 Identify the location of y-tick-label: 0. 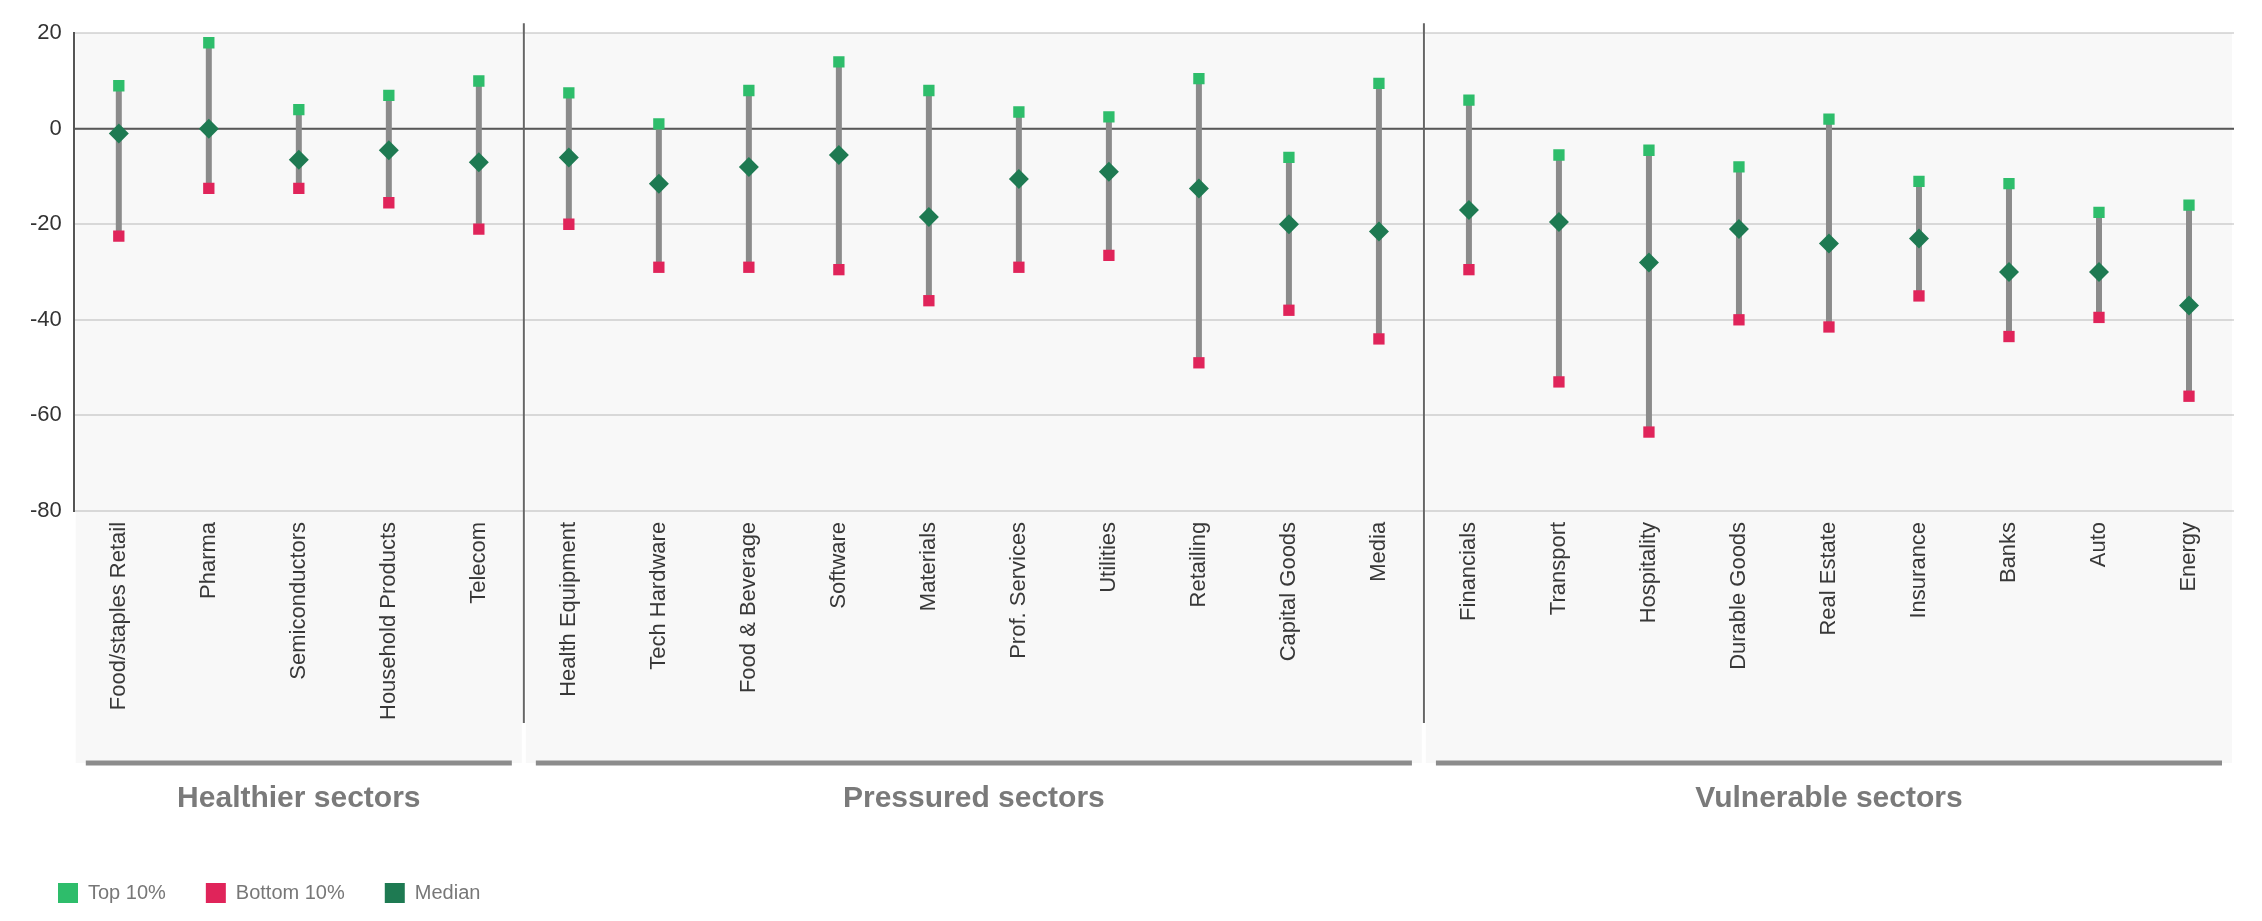
(55, 127).